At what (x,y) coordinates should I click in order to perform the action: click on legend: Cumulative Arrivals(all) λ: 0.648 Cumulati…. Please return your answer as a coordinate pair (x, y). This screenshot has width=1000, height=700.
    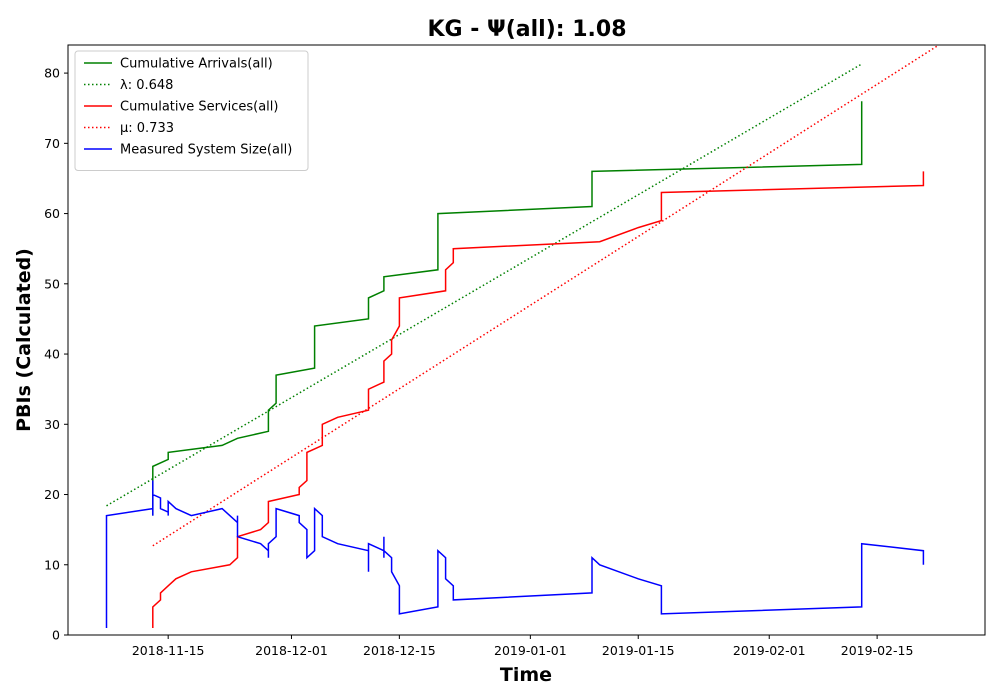
    Looking at the image, I should click on (191, 110).